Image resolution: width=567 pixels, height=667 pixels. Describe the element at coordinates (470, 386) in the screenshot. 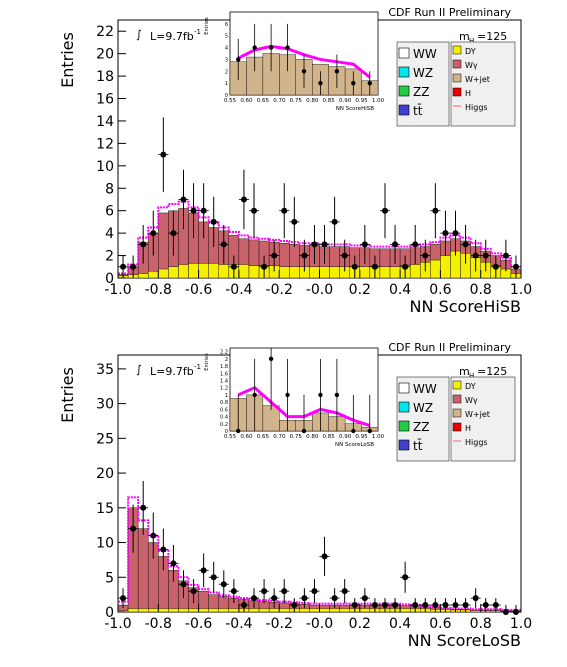

I see `legend-label: DY` at that location.